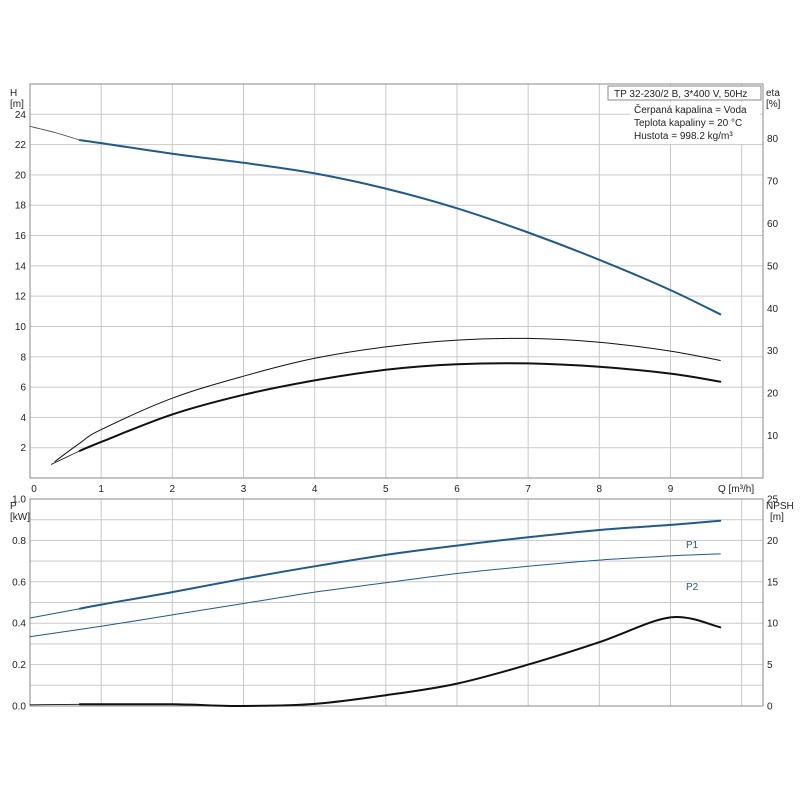 The image size is (800, 800). Describe the element at coordinates (173, 489) in the screenshot. I see `top-x-tick-label: 2` at that location.